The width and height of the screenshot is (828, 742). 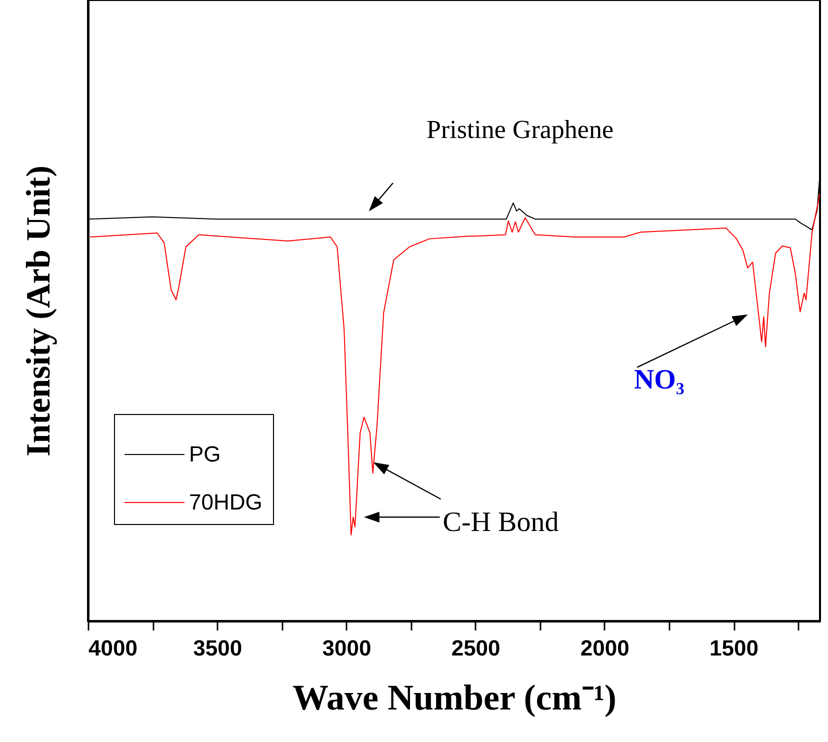 What do you see at coordinates (217, 648) in the screenshot?
I see `x-tick-label: 3500` at bounding box center [217, 648].